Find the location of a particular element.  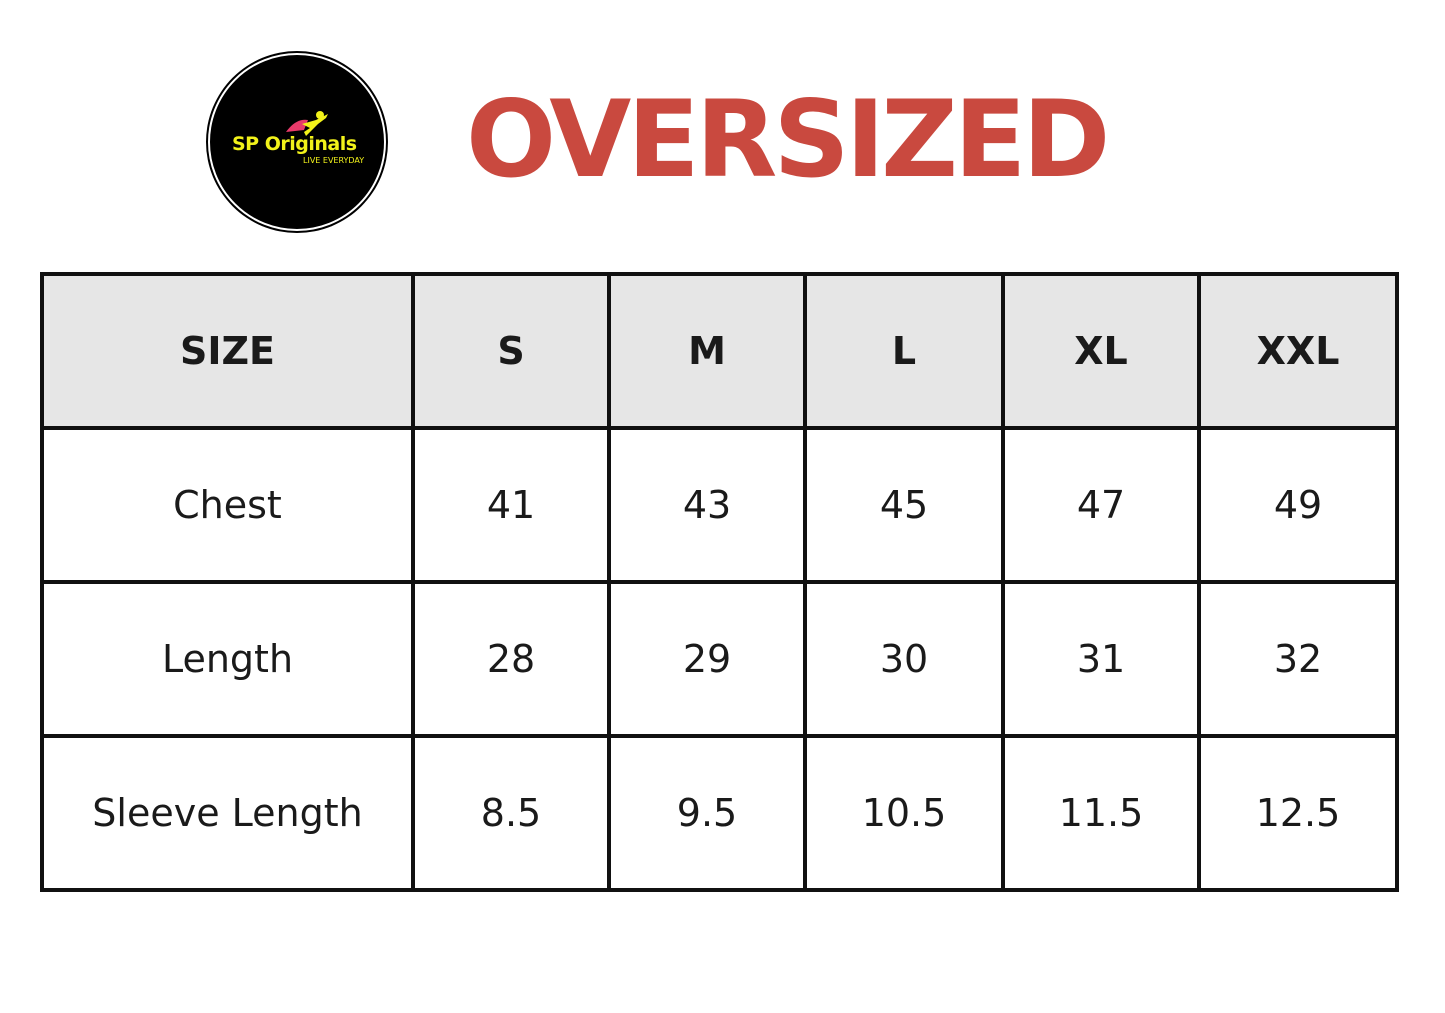

header-cell: XXL is located at coordinates (1298, 351).